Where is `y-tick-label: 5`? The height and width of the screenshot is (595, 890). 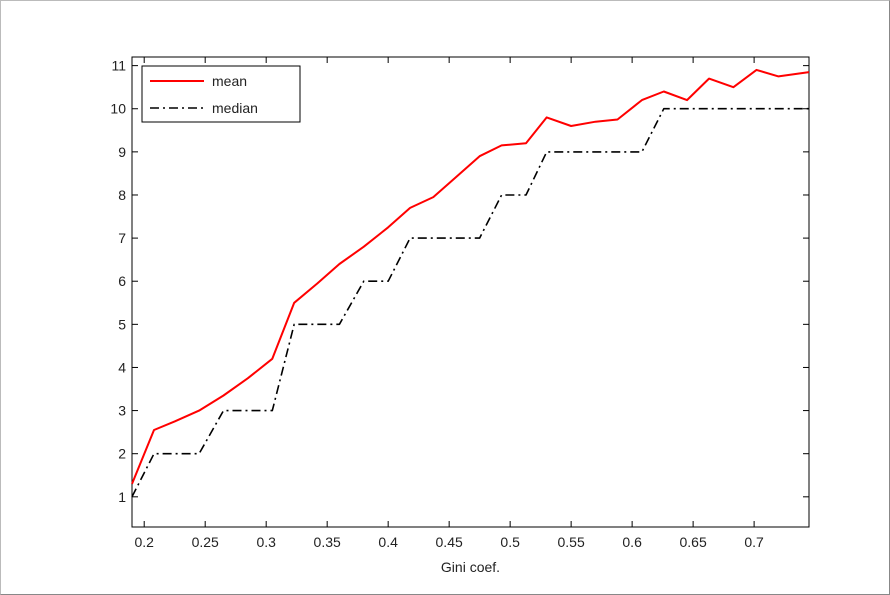
y-tick-label: 5 is located at coordinates (122, 324).